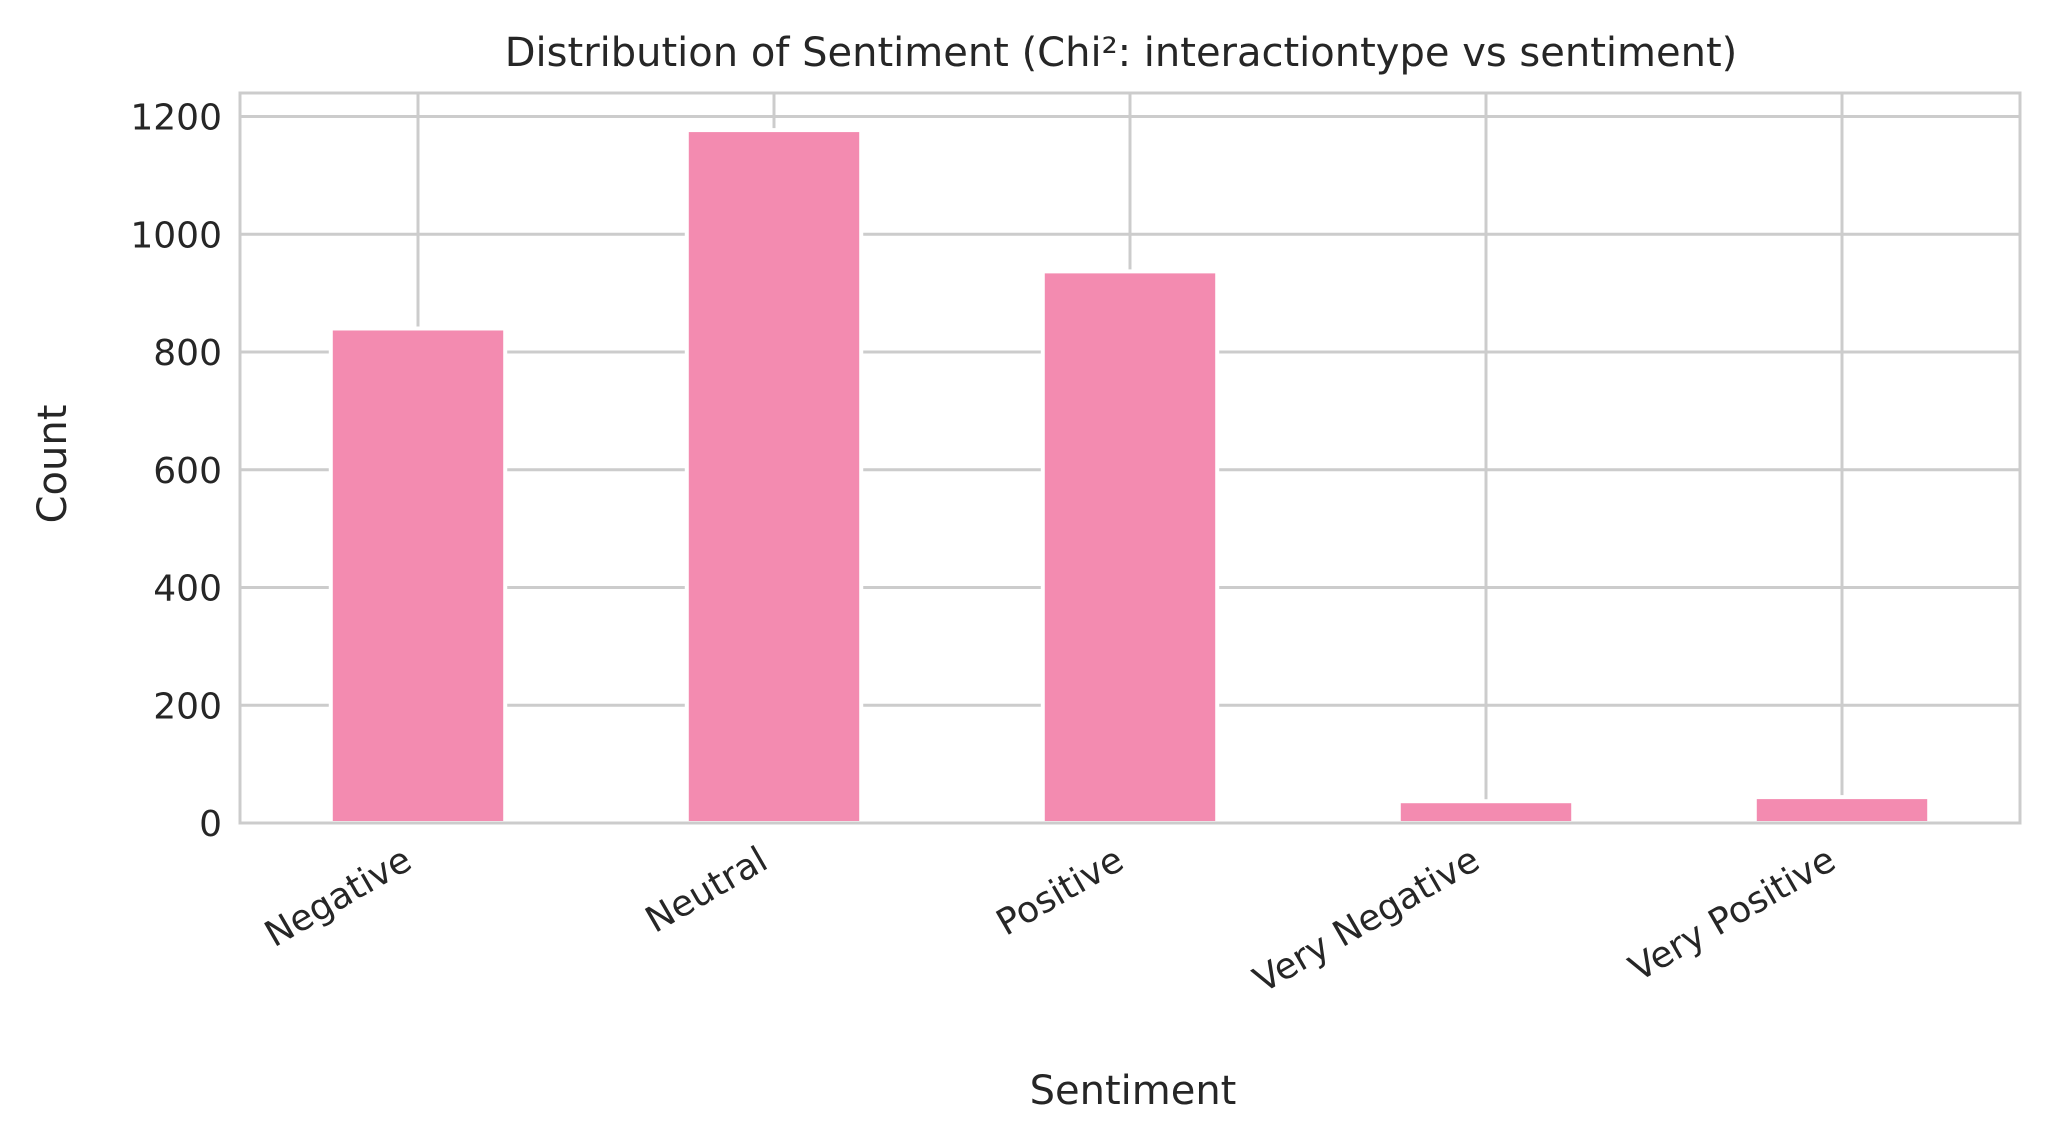 The height and width of the screenshot is (1145, 2047). What do you see at coordinates (1133, 1091) in the screenshot?
I see `x-axis-label: Sentiment` at bounding box center [1133, 1091].